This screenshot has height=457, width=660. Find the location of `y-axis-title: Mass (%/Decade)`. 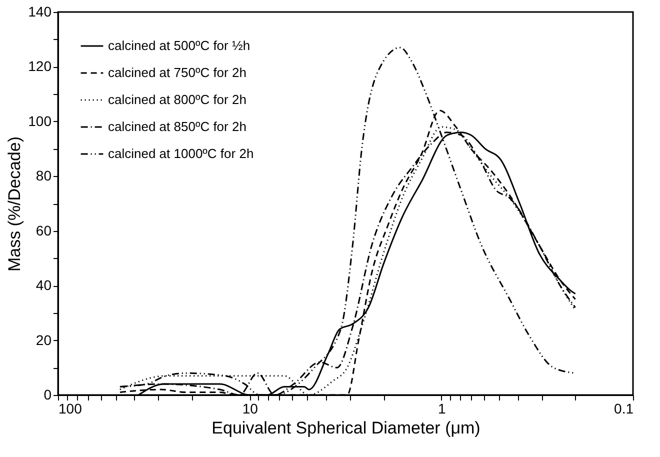

y-axis-title: Mass (%/Decade) is located at coordinates (14, 204).